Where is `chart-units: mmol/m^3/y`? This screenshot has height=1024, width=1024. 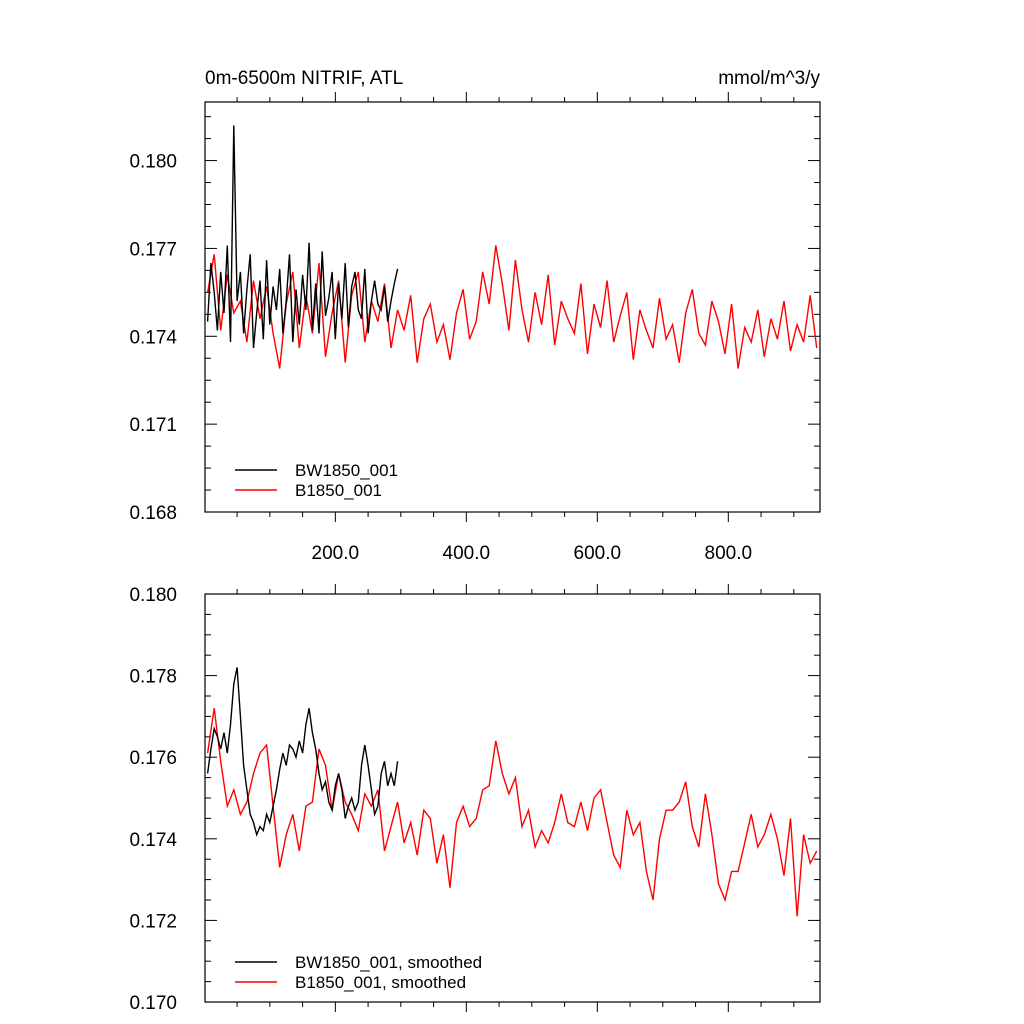 chart-units: mmol/m^3/y is located at coordinates (769, 78).